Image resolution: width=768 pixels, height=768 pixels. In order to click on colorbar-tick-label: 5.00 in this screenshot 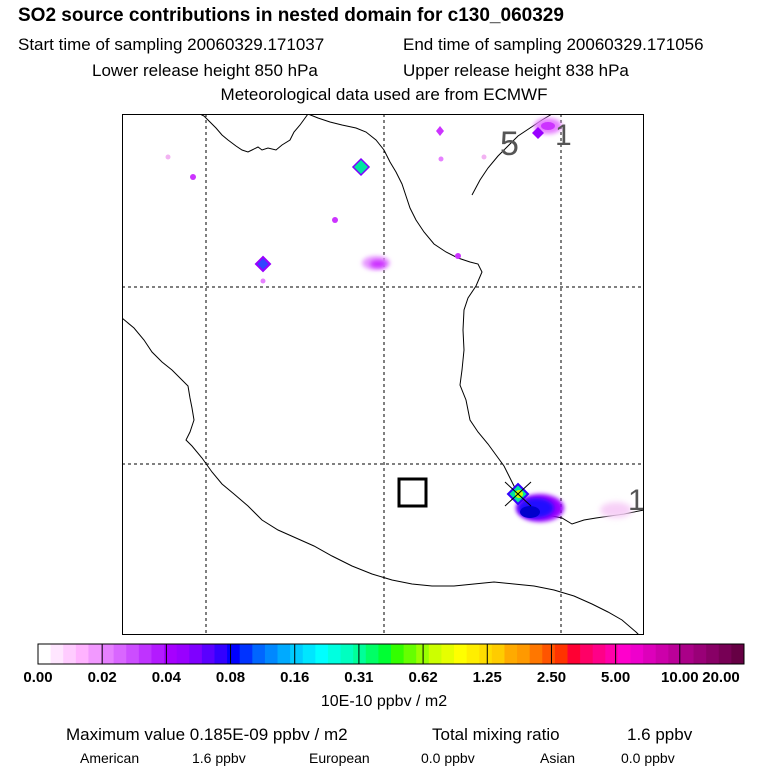, I will do `click(616, 677)`.